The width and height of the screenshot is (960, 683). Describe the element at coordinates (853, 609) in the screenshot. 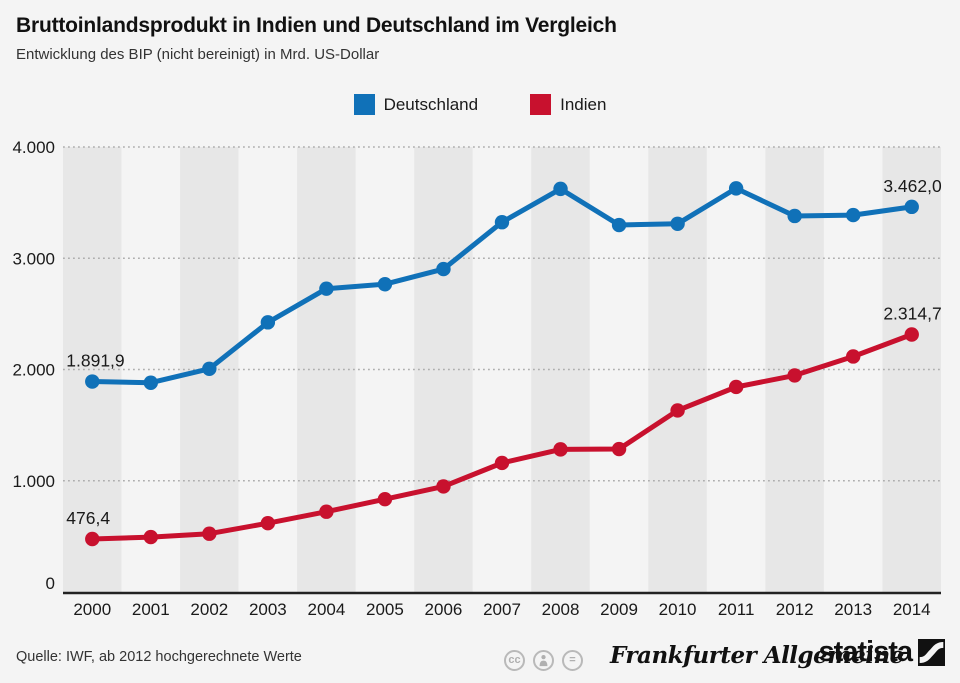

I see `x-tick-label: 2013` at that location.